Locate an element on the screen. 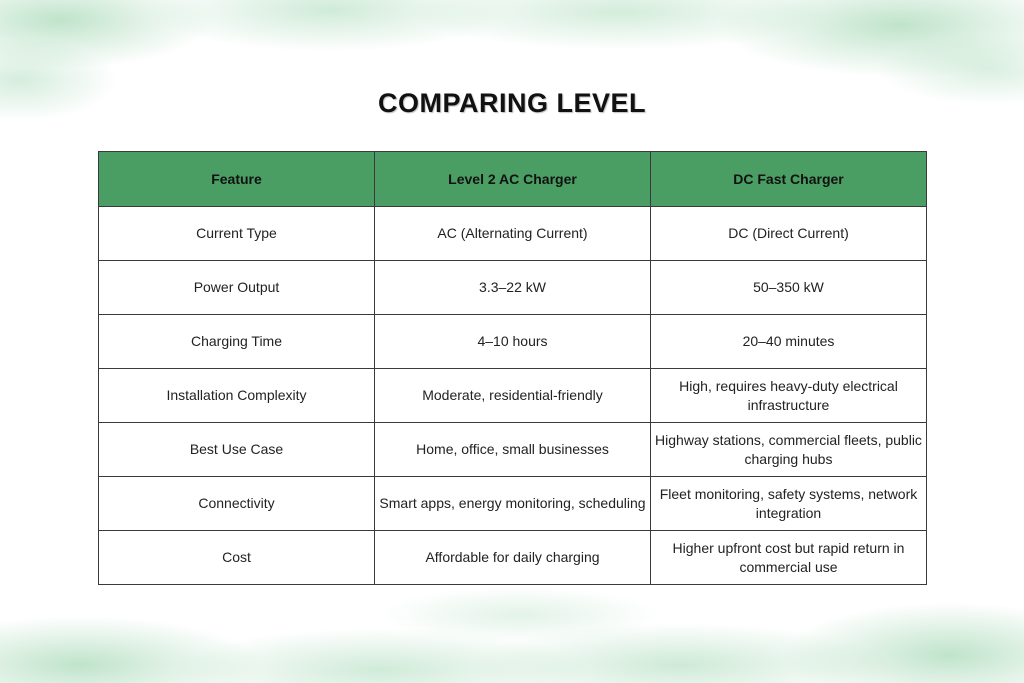 This screenshot has height=683, width=1024. table-cell-level2: Affordable for daily charging is located at coordinates (512, 557).